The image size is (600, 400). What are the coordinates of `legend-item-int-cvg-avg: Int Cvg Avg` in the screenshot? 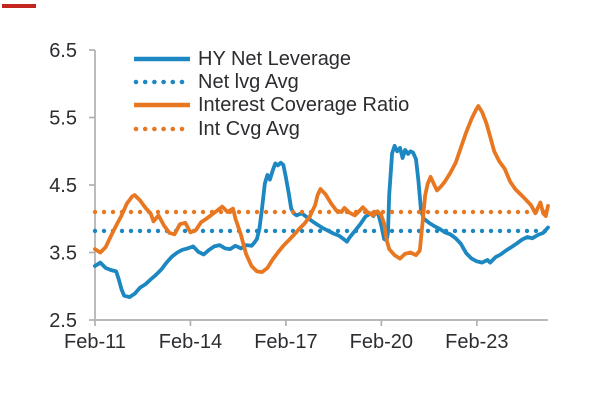 It's located at (271, 128).